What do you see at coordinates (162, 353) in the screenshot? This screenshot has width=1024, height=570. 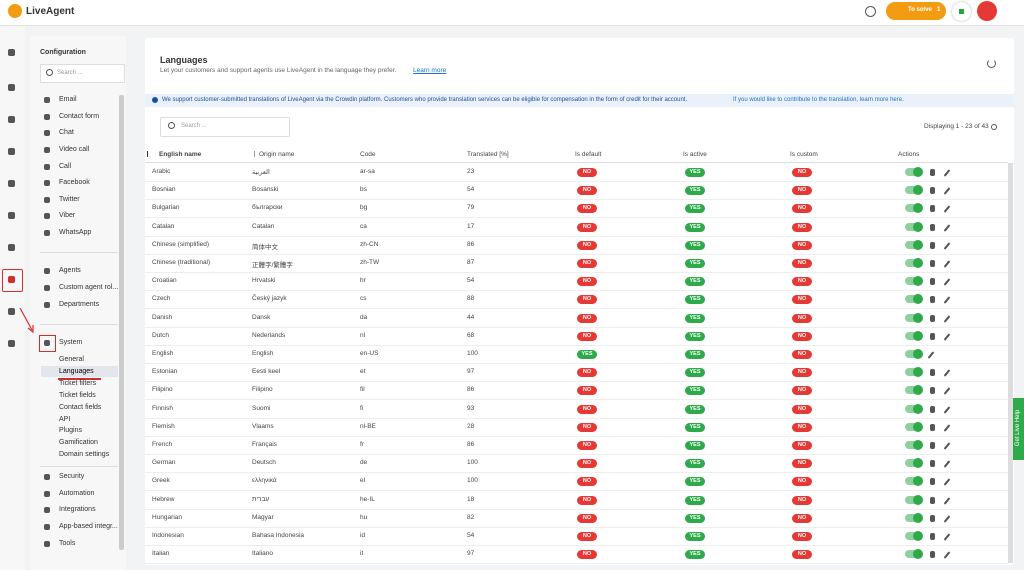 I see `table-cell: English` at bounding box center [162, 353].